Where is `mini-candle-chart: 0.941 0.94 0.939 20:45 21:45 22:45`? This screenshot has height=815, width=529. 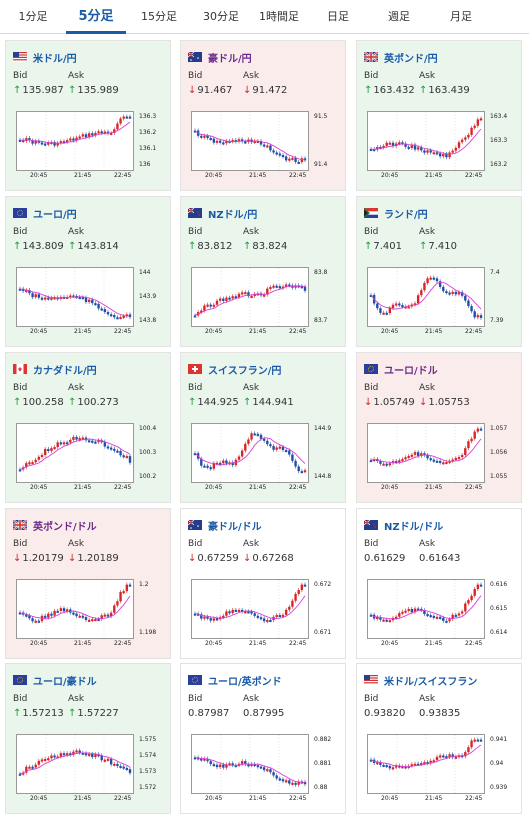
mini-candle-chart: 0.941 0.94 0.939 20:45 21:45 22:45 is located at coordinates (442, 770).